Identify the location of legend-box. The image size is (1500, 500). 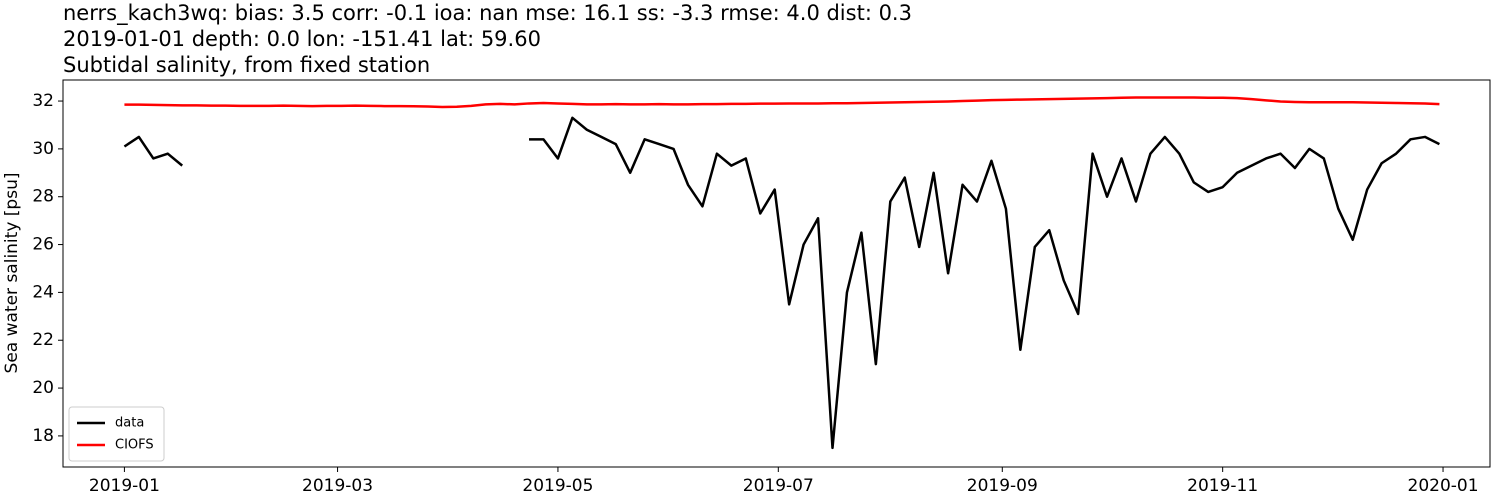
(116, 434).